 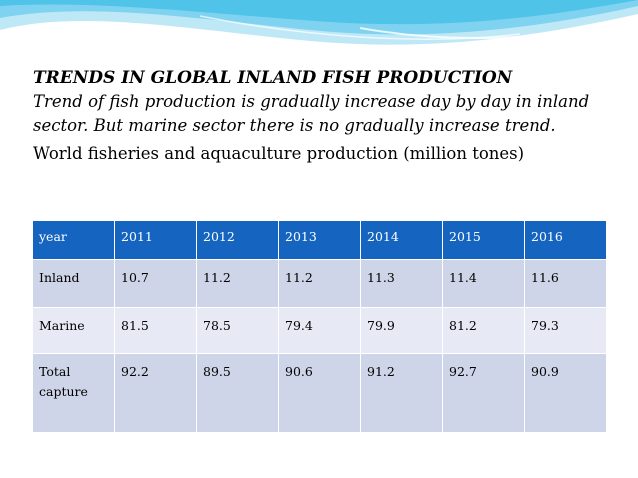 I want to click on row-label: Total capture, so click(x=73, y=393).